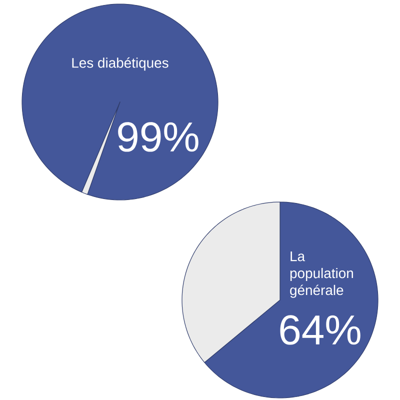 The image size is (400, 400). I want to click on slice-label: Les diabétiques, so click(120, 64).